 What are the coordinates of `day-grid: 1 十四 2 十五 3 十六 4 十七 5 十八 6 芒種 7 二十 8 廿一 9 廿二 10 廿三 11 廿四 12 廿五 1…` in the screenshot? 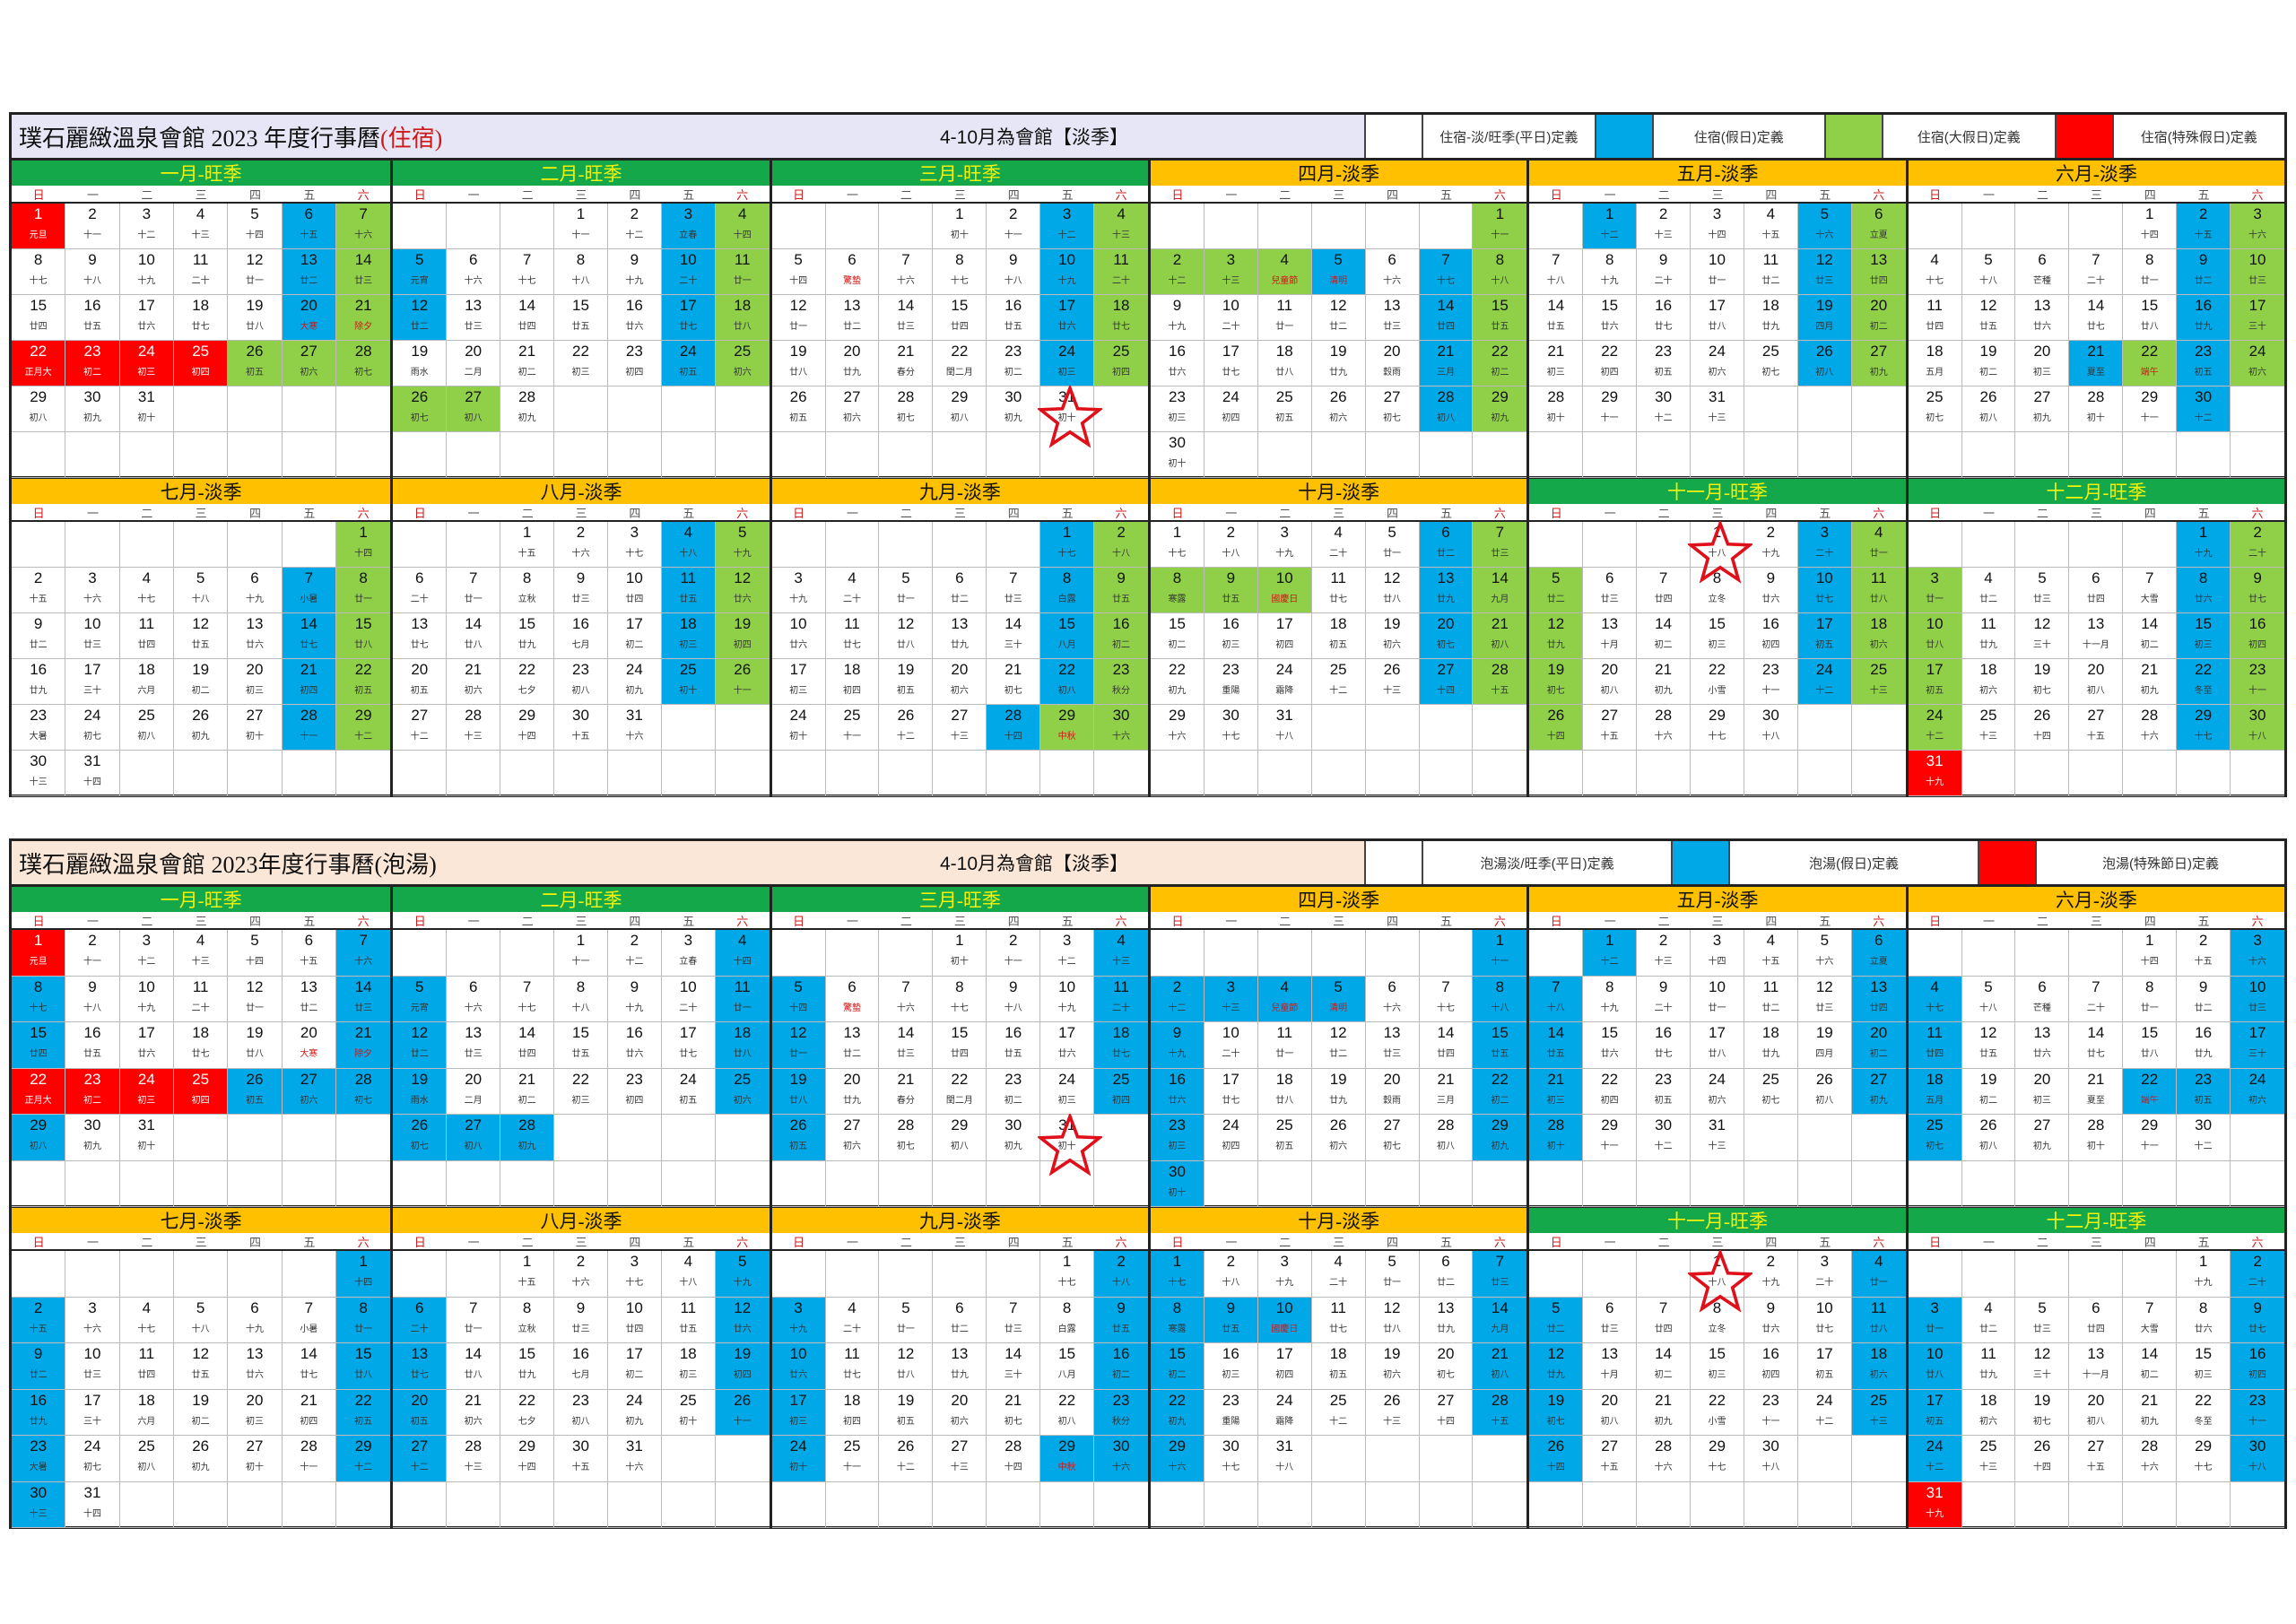 It's located at (2096, 1068).